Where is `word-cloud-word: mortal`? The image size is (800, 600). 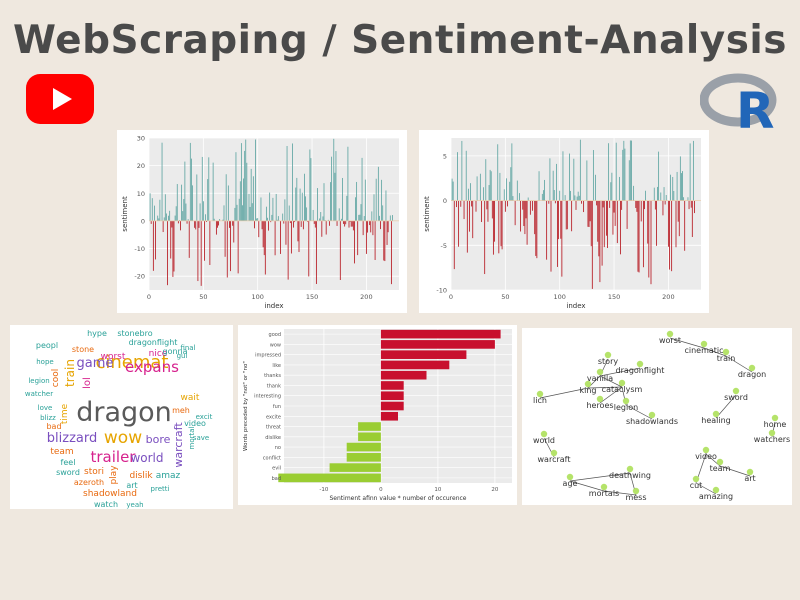
word-cloud-word: mortal is located at coordinates (192, 437).